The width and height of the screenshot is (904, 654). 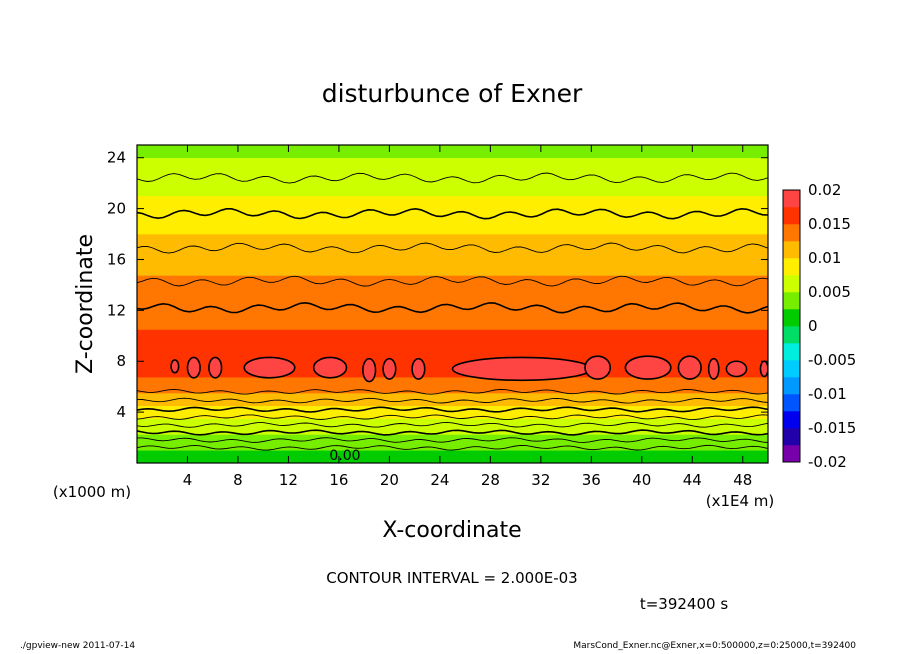 I want to click on y-axis-label: Z-coordinate, so click(x=85, y=304).